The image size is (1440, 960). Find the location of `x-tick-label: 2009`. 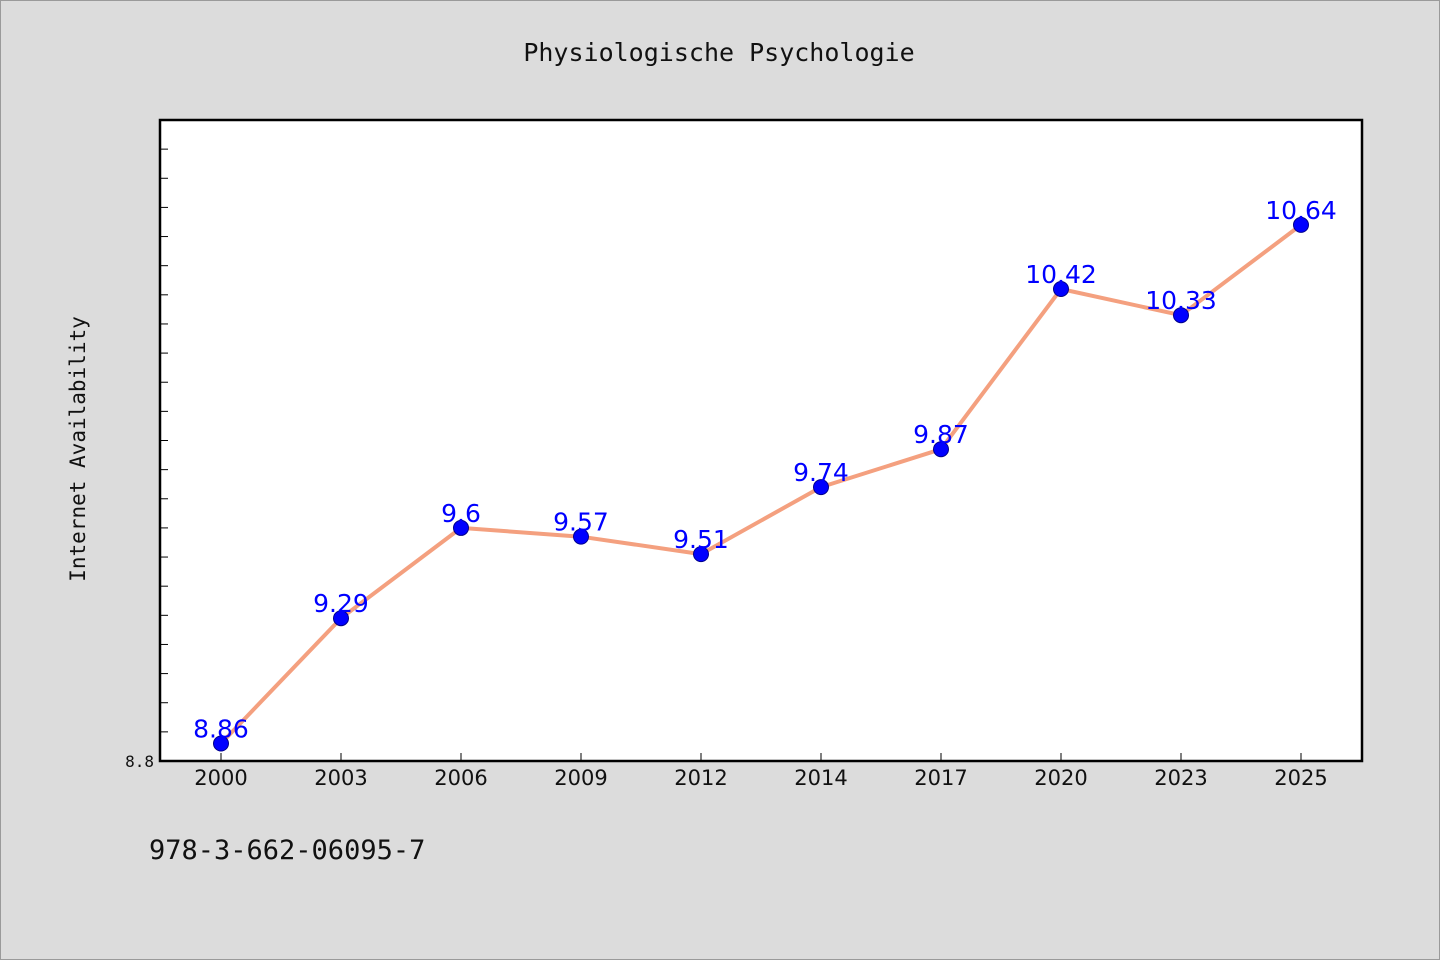

x-tick-label: 2009 is located at coordinates (580, 778).